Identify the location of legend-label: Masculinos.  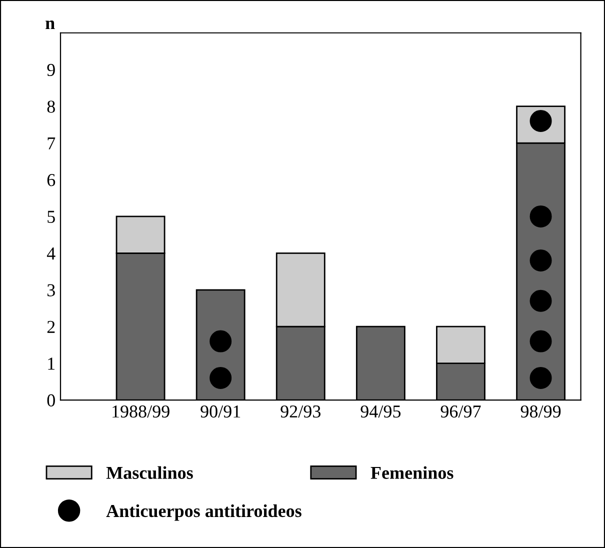
(149, 473).